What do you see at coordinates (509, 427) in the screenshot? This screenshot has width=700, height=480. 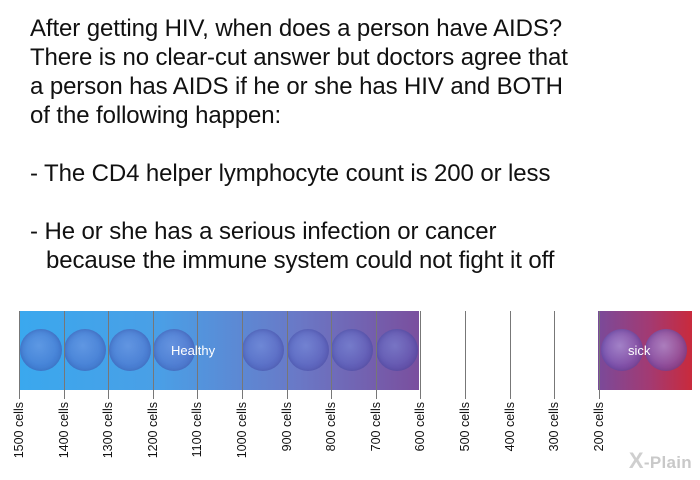 I see `tick-label: 400 cells` at bounding box center [509, 427].